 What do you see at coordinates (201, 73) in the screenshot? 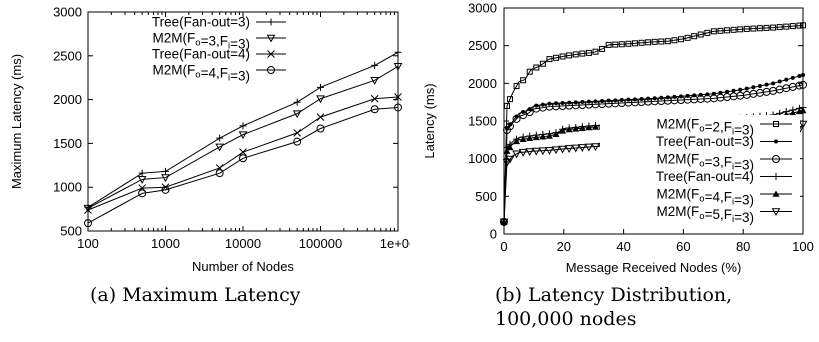
I see `legend-label: M2M(Fo=4,Fi=3)` at bounding box center [201, 73].